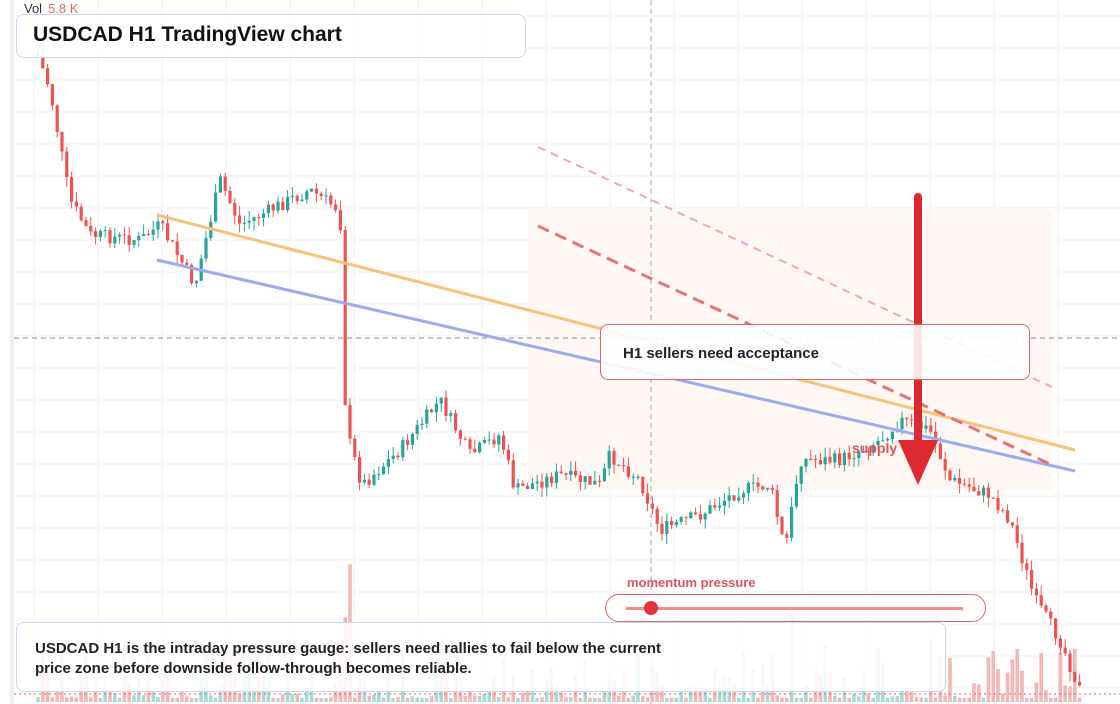 The image size is (1120, 704). What do you see at coordinates (918, 462) in the screenshot?
I see `arrow-head` at bounding box center [918, 462].